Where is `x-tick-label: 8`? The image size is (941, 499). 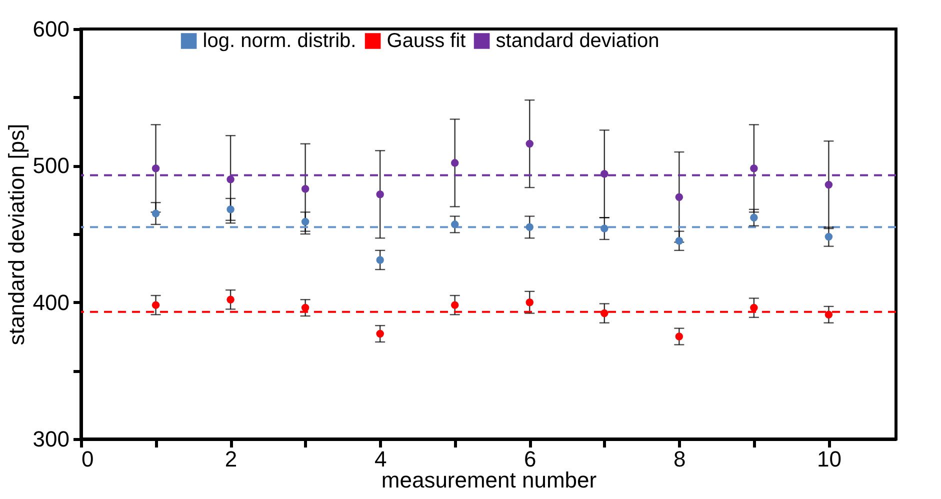
x-tick-label: 8 is located at coordinates (680, 459).